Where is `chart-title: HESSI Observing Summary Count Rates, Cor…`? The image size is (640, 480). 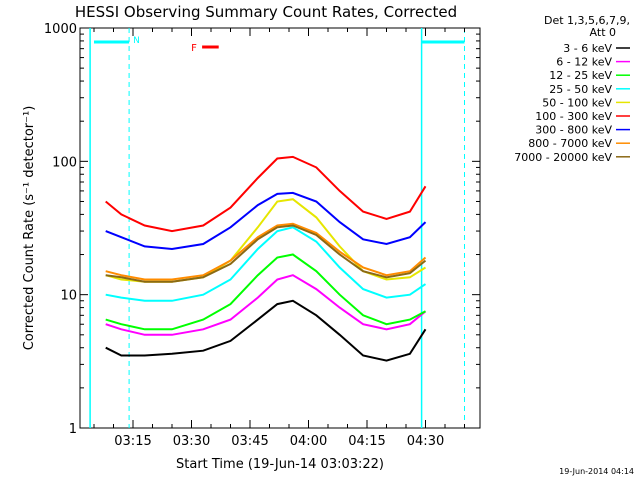
chart-title: HESSI Observing Summary Count Rates, Cor… is located at coordinates (266, 12).